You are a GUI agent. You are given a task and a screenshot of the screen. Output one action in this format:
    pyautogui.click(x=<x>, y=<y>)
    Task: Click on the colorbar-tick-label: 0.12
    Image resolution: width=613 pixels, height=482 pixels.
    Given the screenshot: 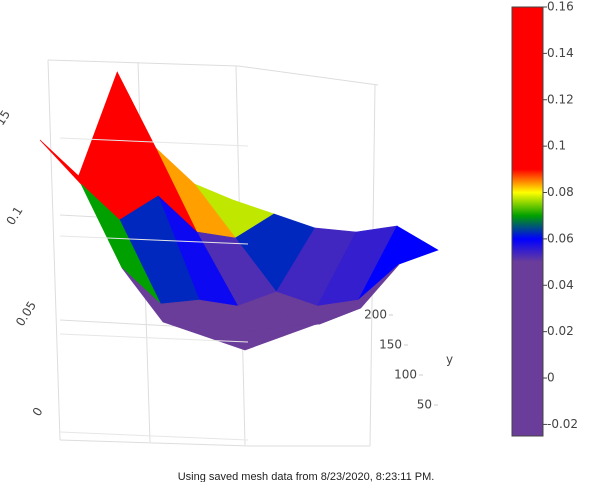 What is the action you would take?
    pyautogui.click(x=560, y=99)
    